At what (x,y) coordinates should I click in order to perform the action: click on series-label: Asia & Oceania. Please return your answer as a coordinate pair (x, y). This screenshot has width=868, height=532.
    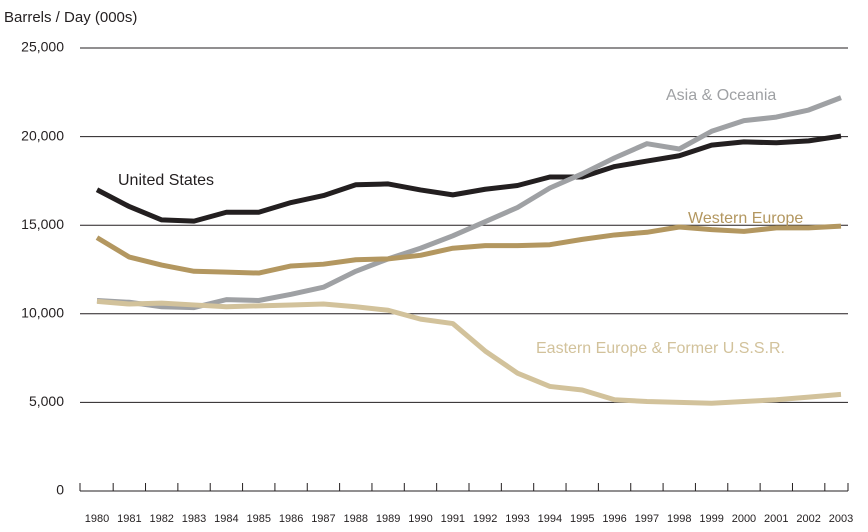
    Looking at the image, I should click on (721, 95).